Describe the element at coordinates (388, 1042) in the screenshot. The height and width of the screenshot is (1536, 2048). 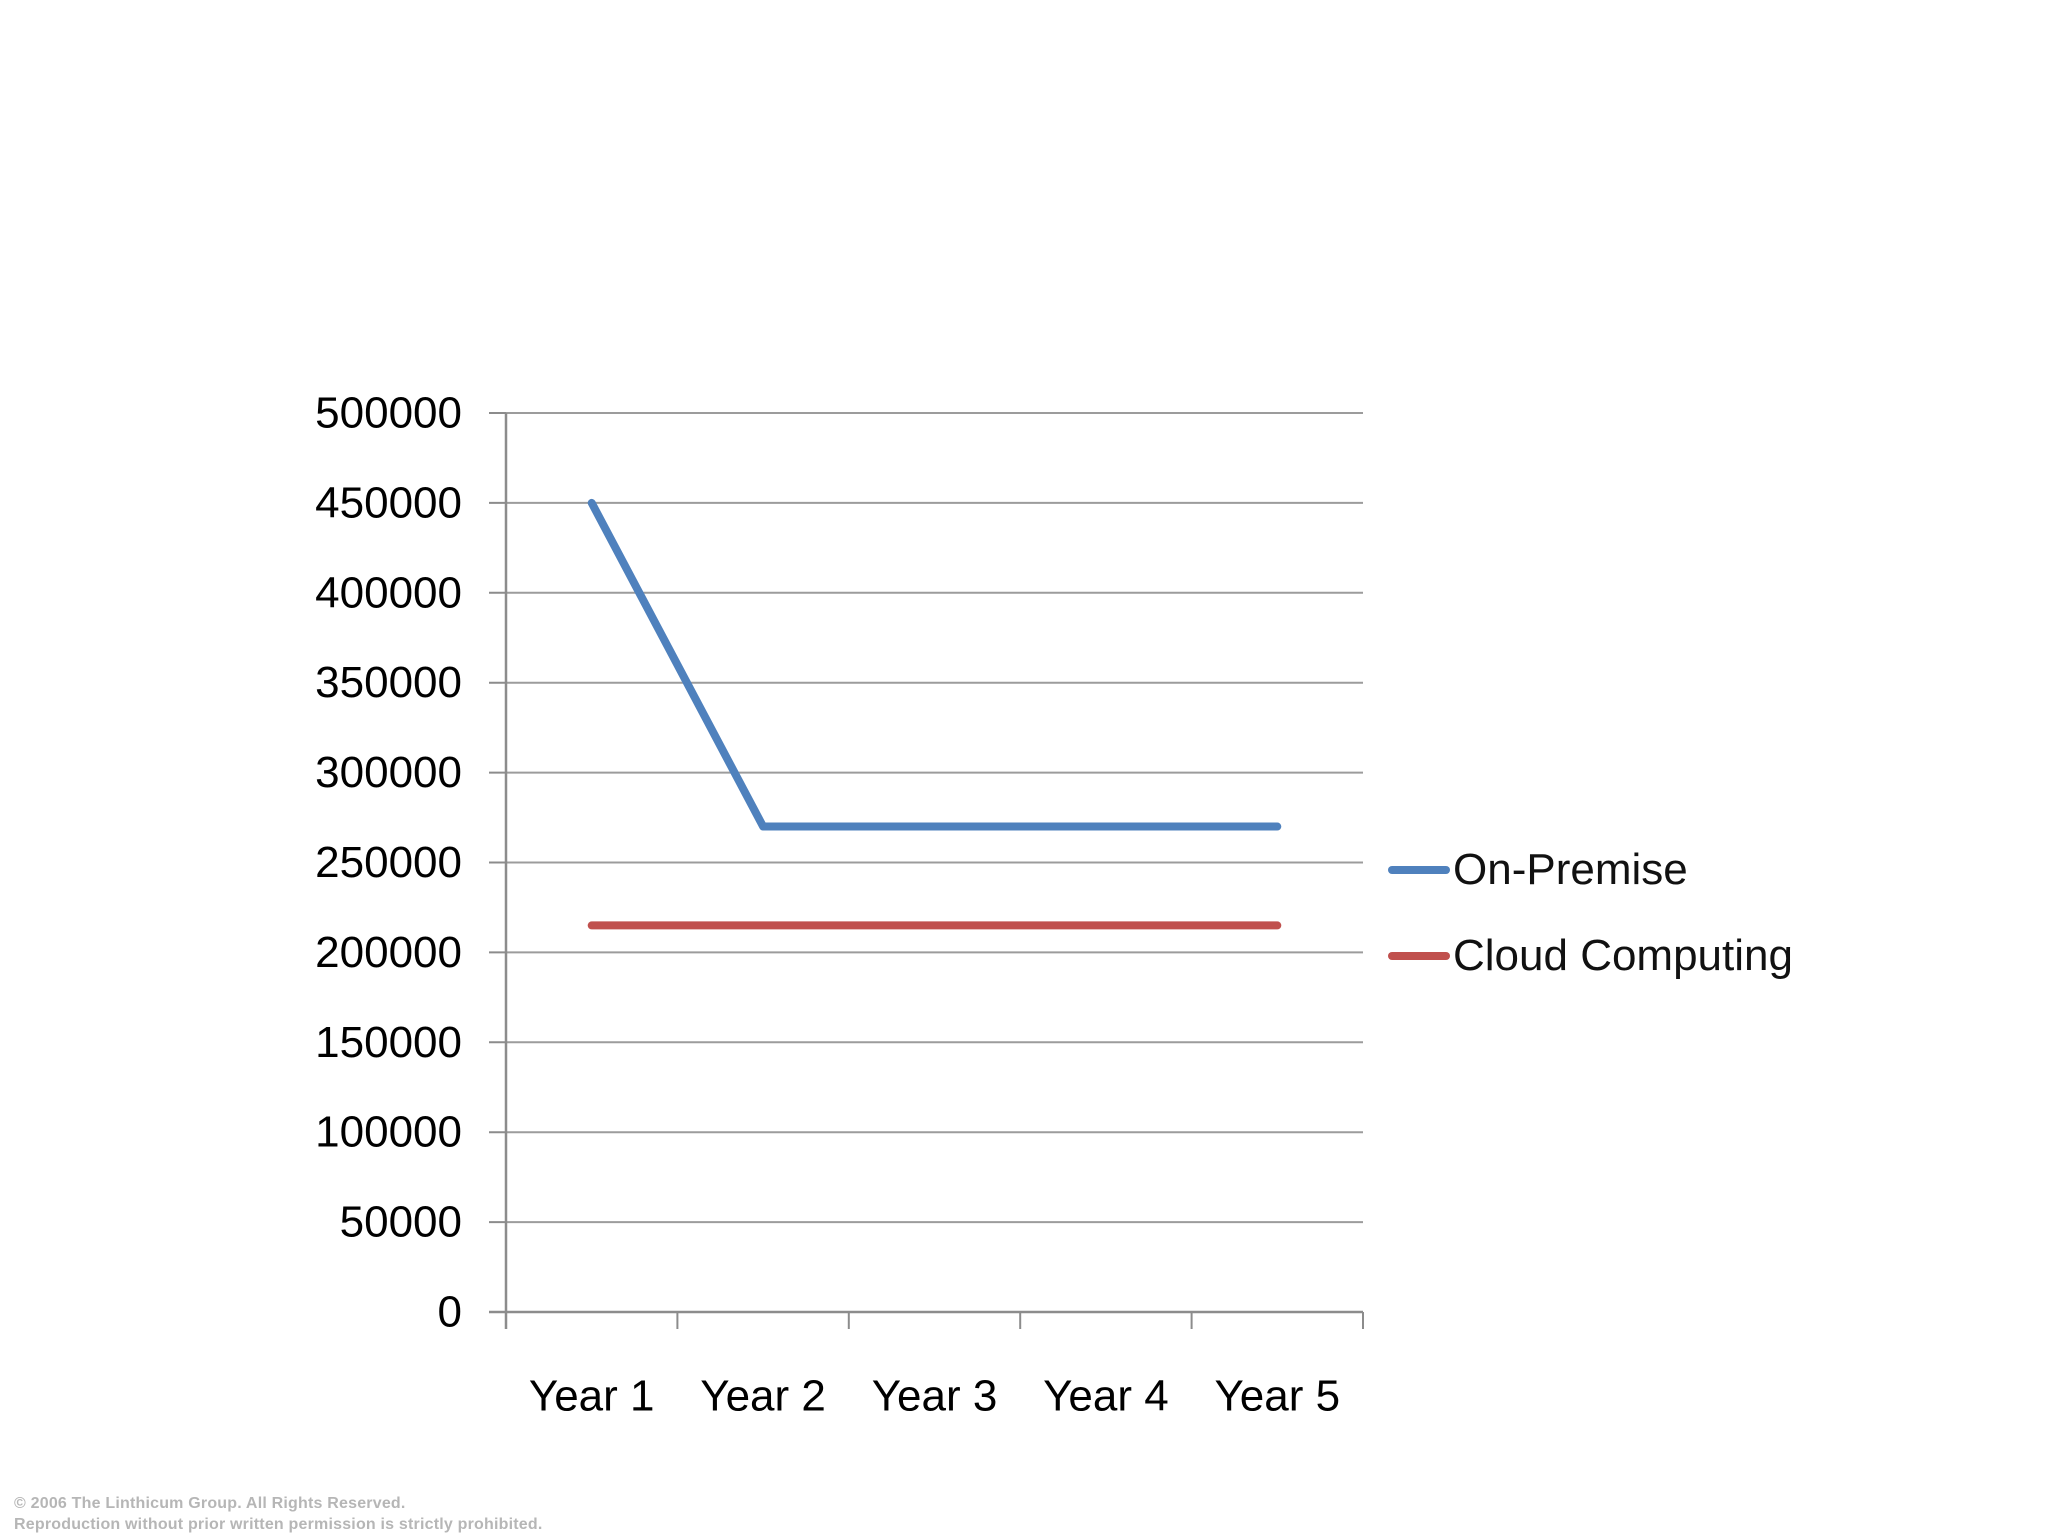
I see `y-tick-label: 150000` at that location.